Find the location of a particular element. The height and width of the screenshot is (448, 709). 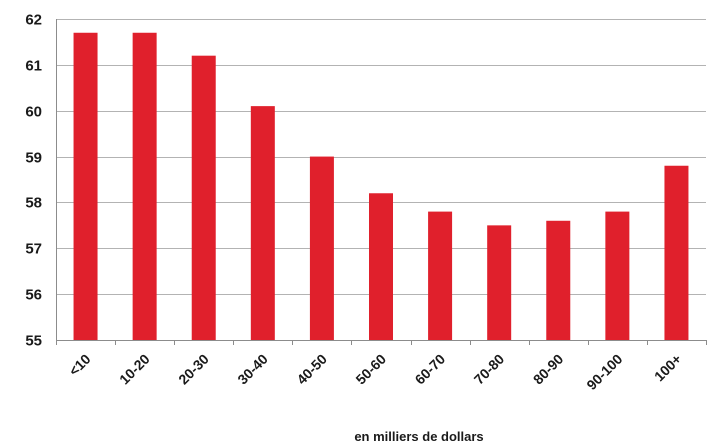

x-axis-label: en milliers de dollars is located at coordinates (418, 436).